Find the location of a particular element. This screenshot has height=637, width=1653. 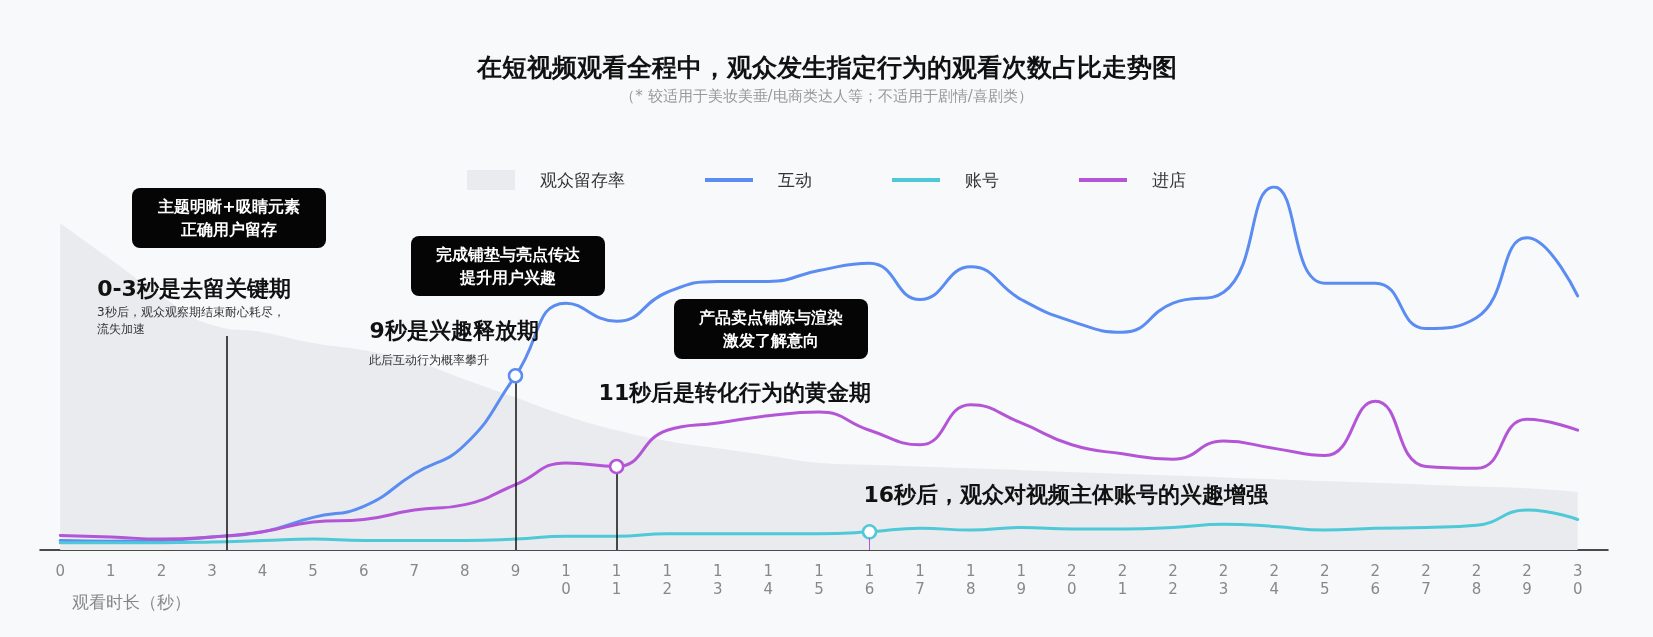

x-tick-label: 8 is located at coordinates (465, 571).